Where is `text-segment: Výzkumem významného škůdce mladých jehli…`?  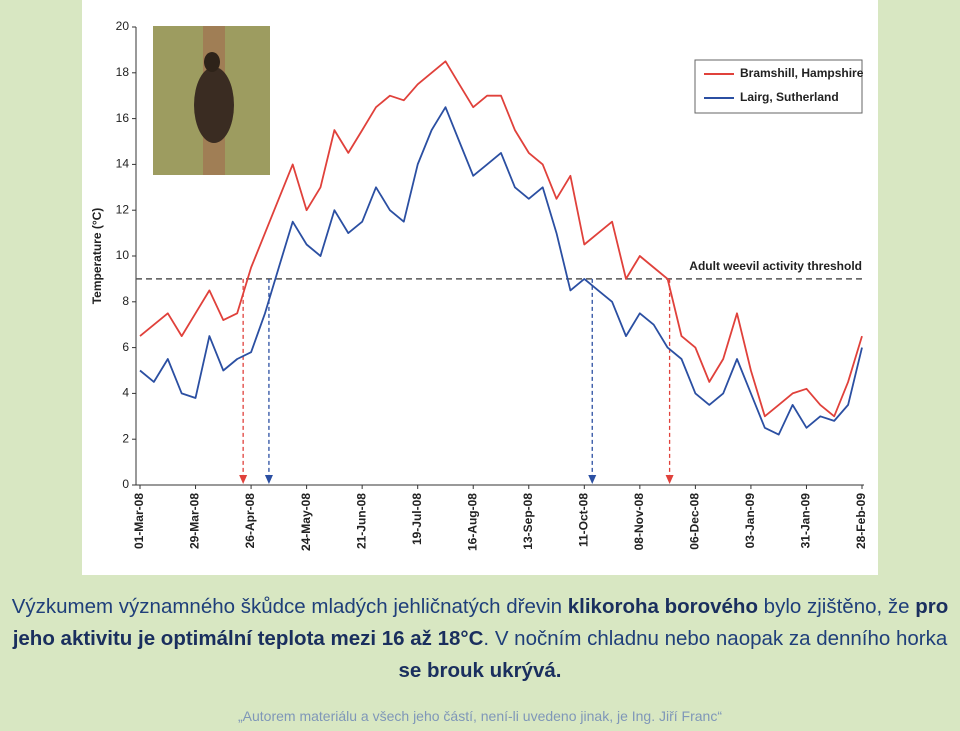 text-segment: Výzkumem významného škůdce mladých jehli… is located at coordinates (289, 606).